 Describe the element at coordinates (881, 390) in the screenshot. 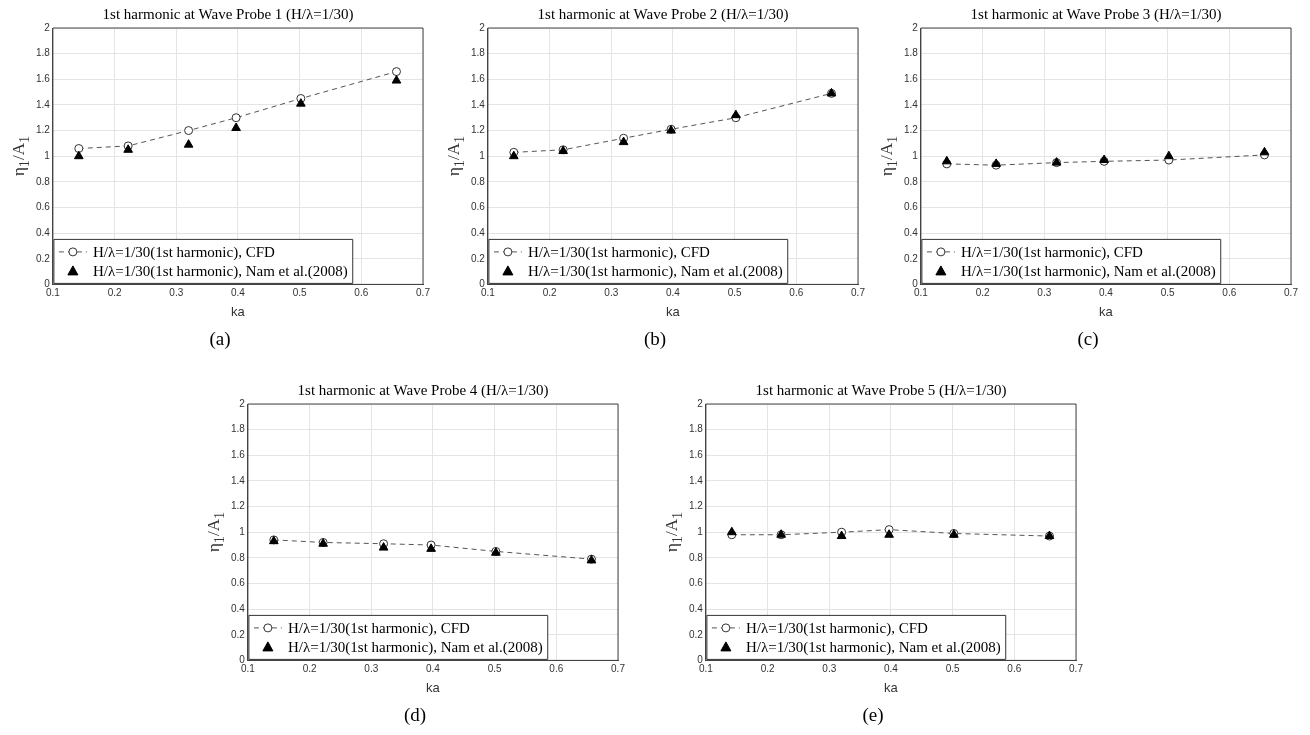

I see `chart-title: 1st harmonic at Wave Probe 5 (H/λ=1/30)` at that location.